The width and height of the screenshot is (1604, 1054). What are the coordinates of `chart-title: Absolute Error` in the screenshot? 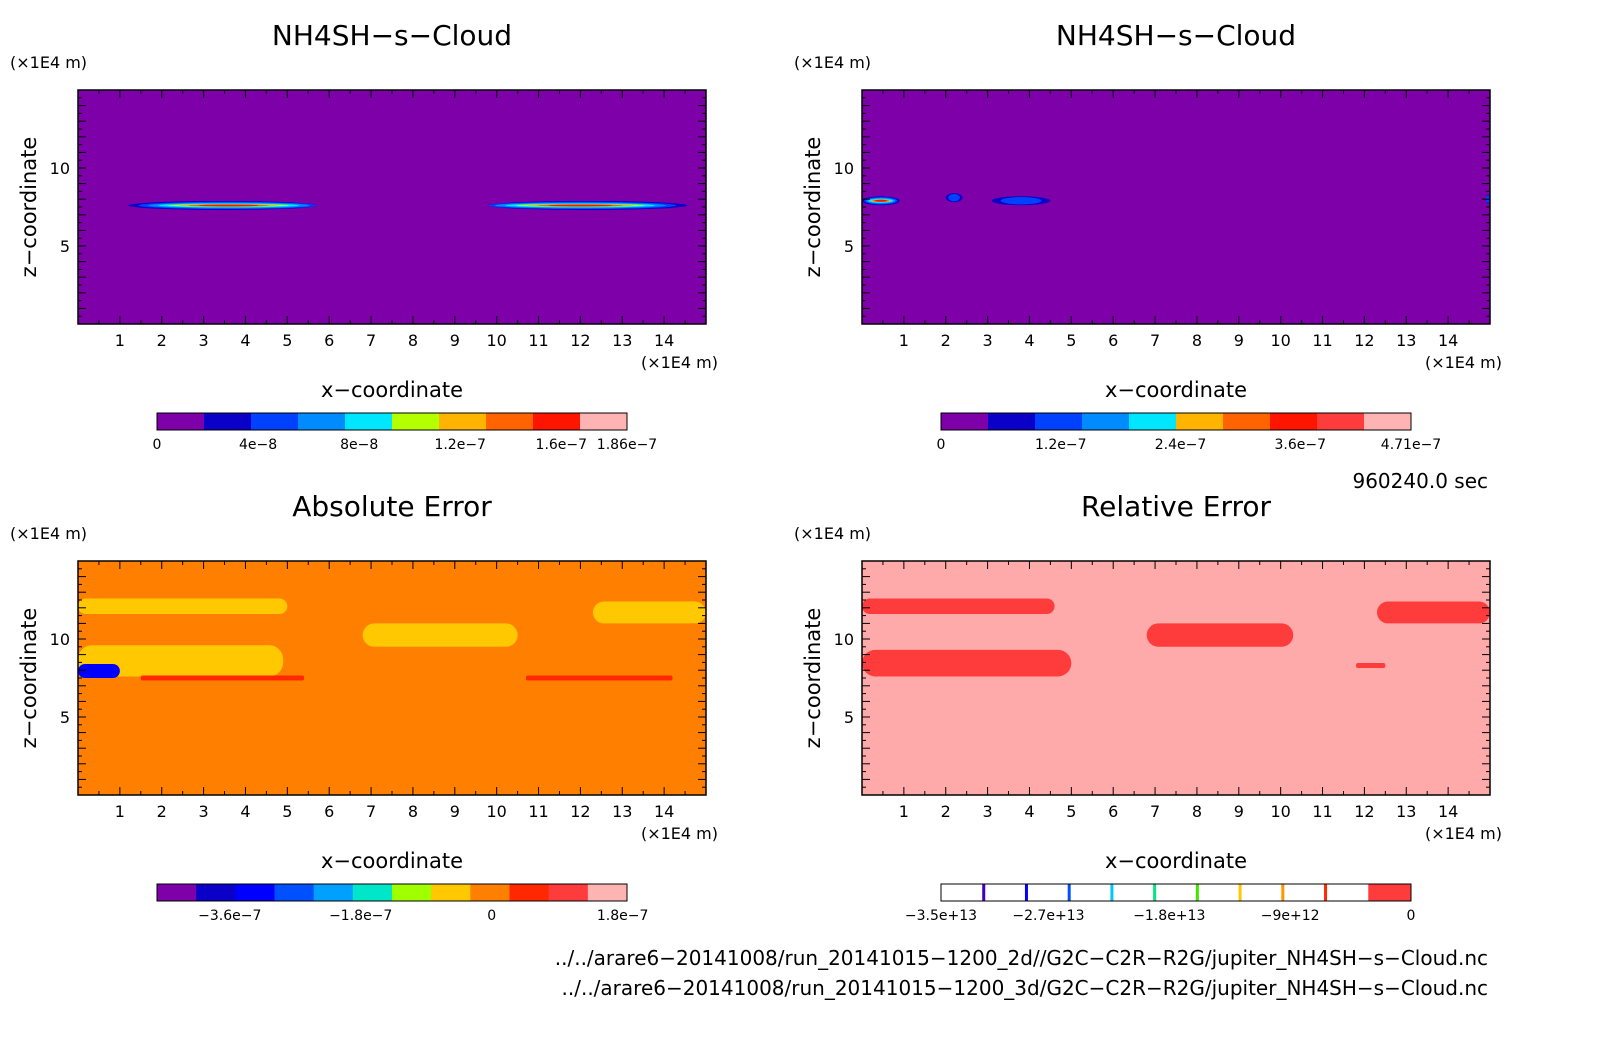 It's located at (392, 506).